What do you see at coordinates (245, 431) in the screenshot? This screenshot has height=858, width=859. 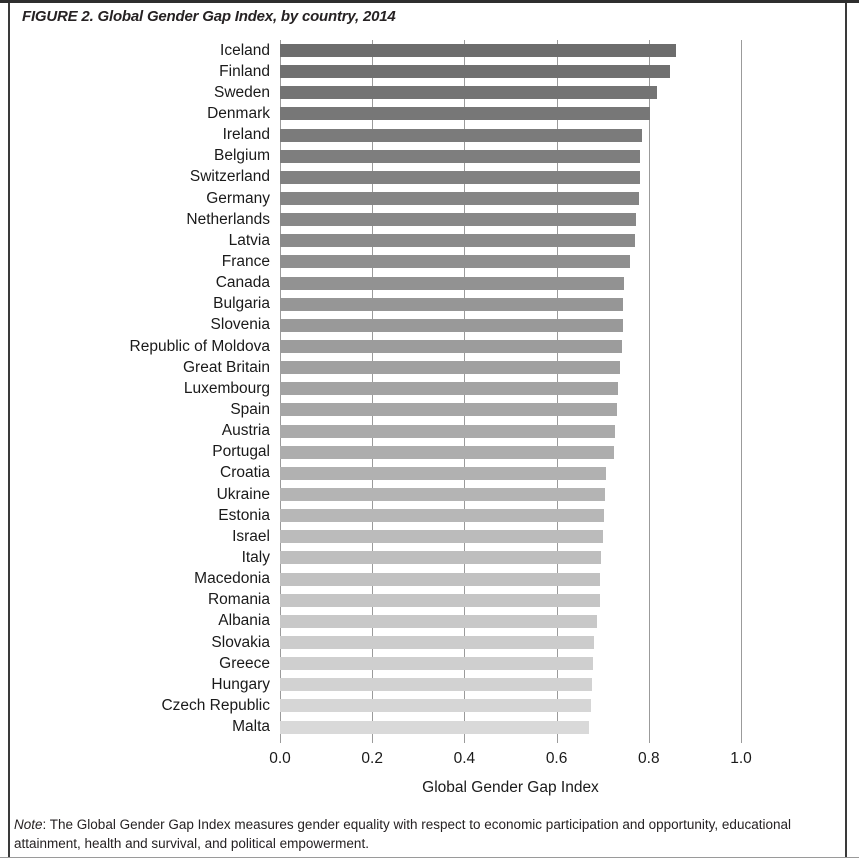 I see `country-label: Austria` at bounding box center [245, 431].